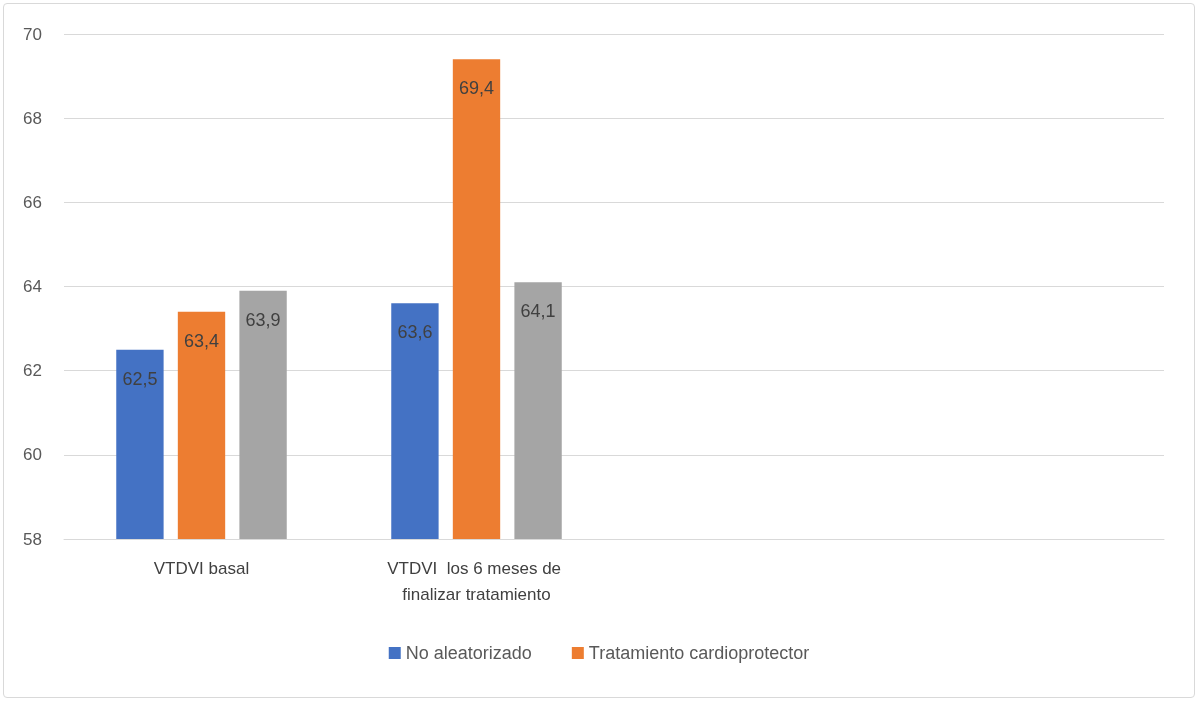 The width and height of the screenshot is (1200, 703). I want to click on data-label: 63,9, so click(263, 319).